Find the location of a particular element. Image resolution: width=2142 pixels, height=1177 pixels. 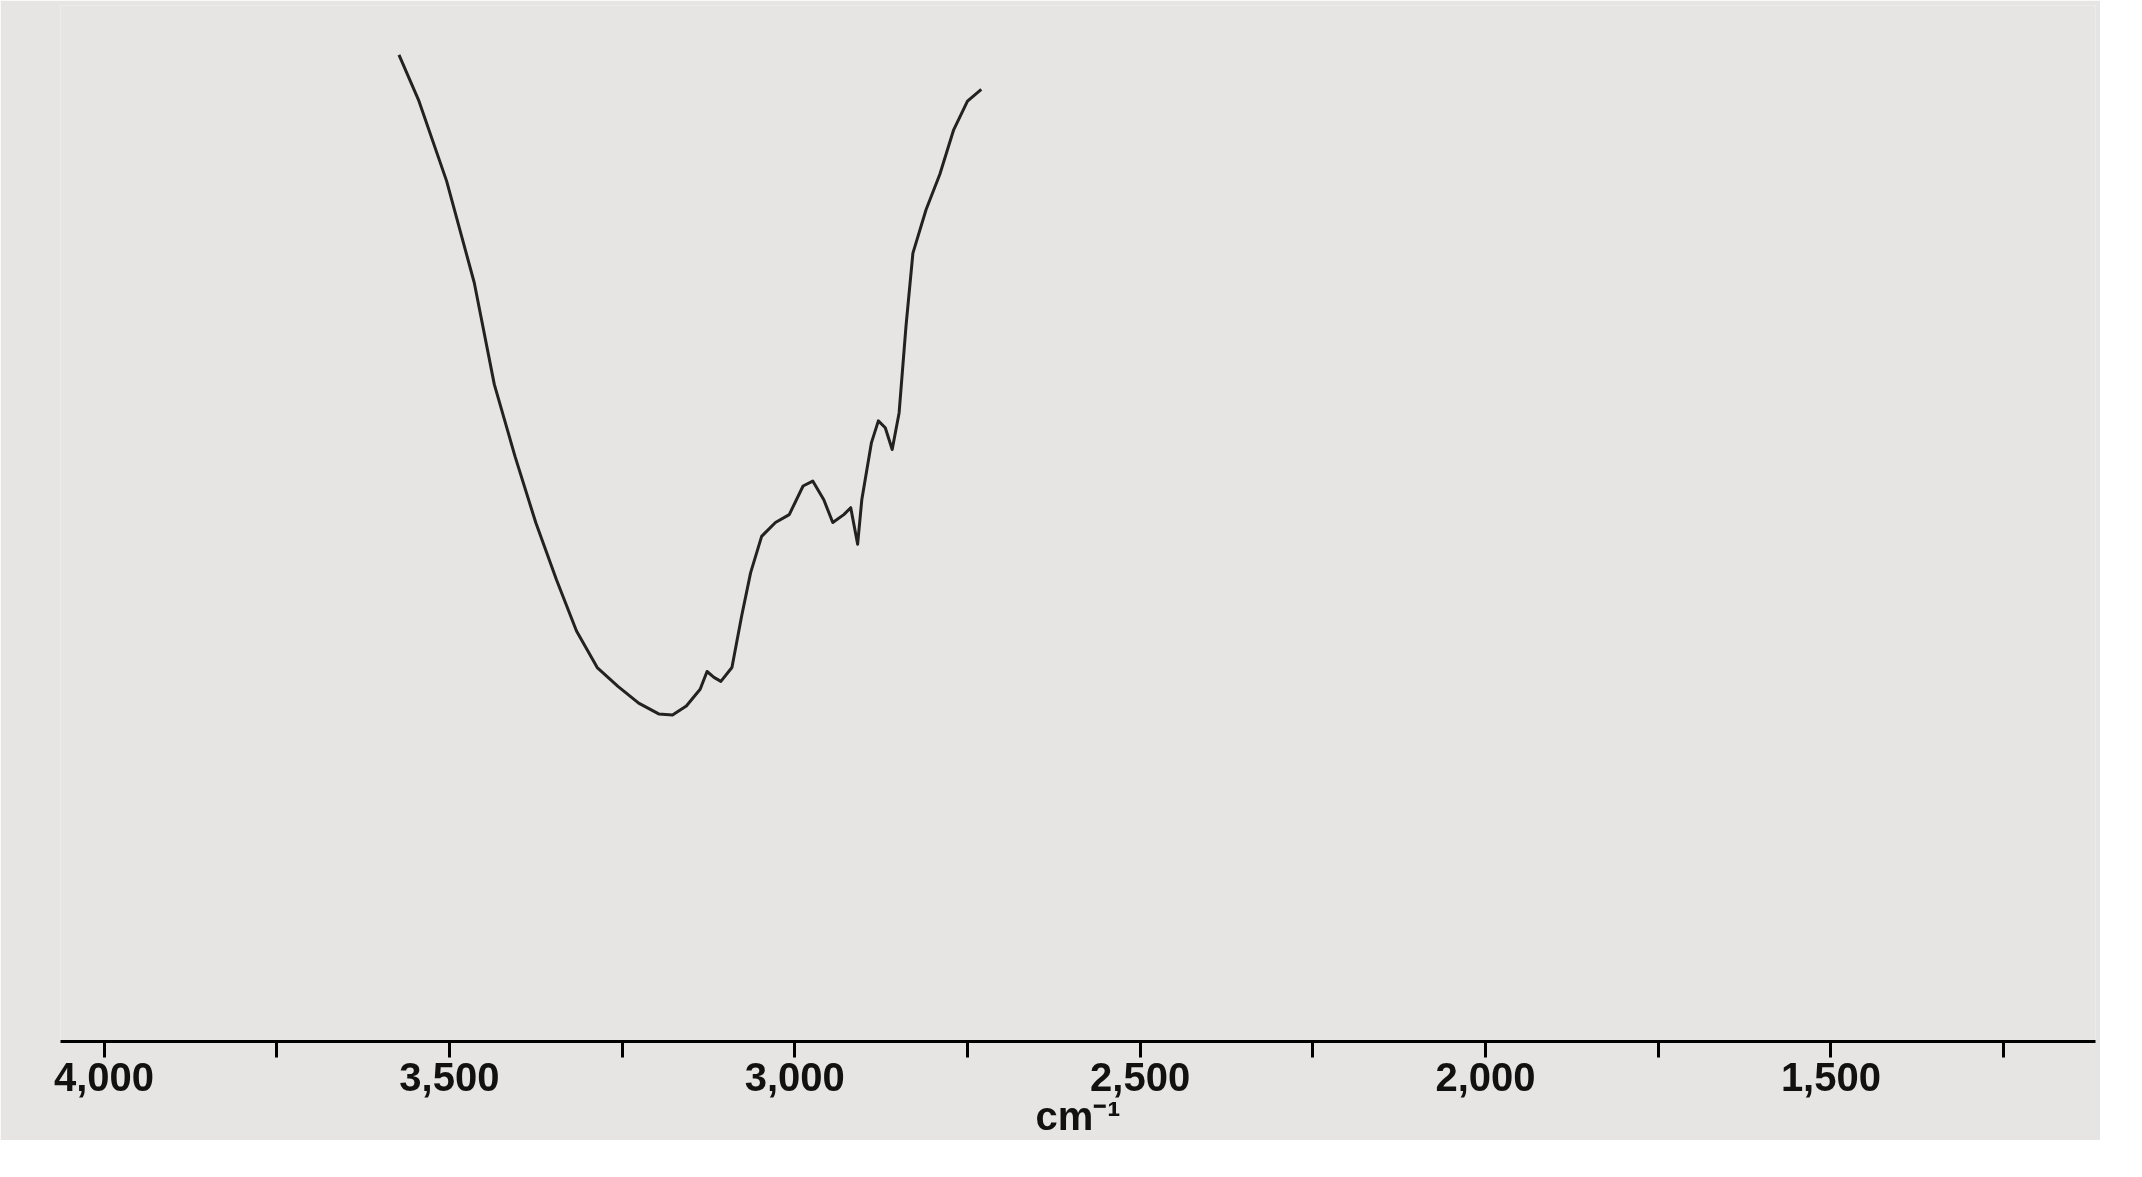

x-tick-label: 3,000 is located at coordinates (794, 1076).